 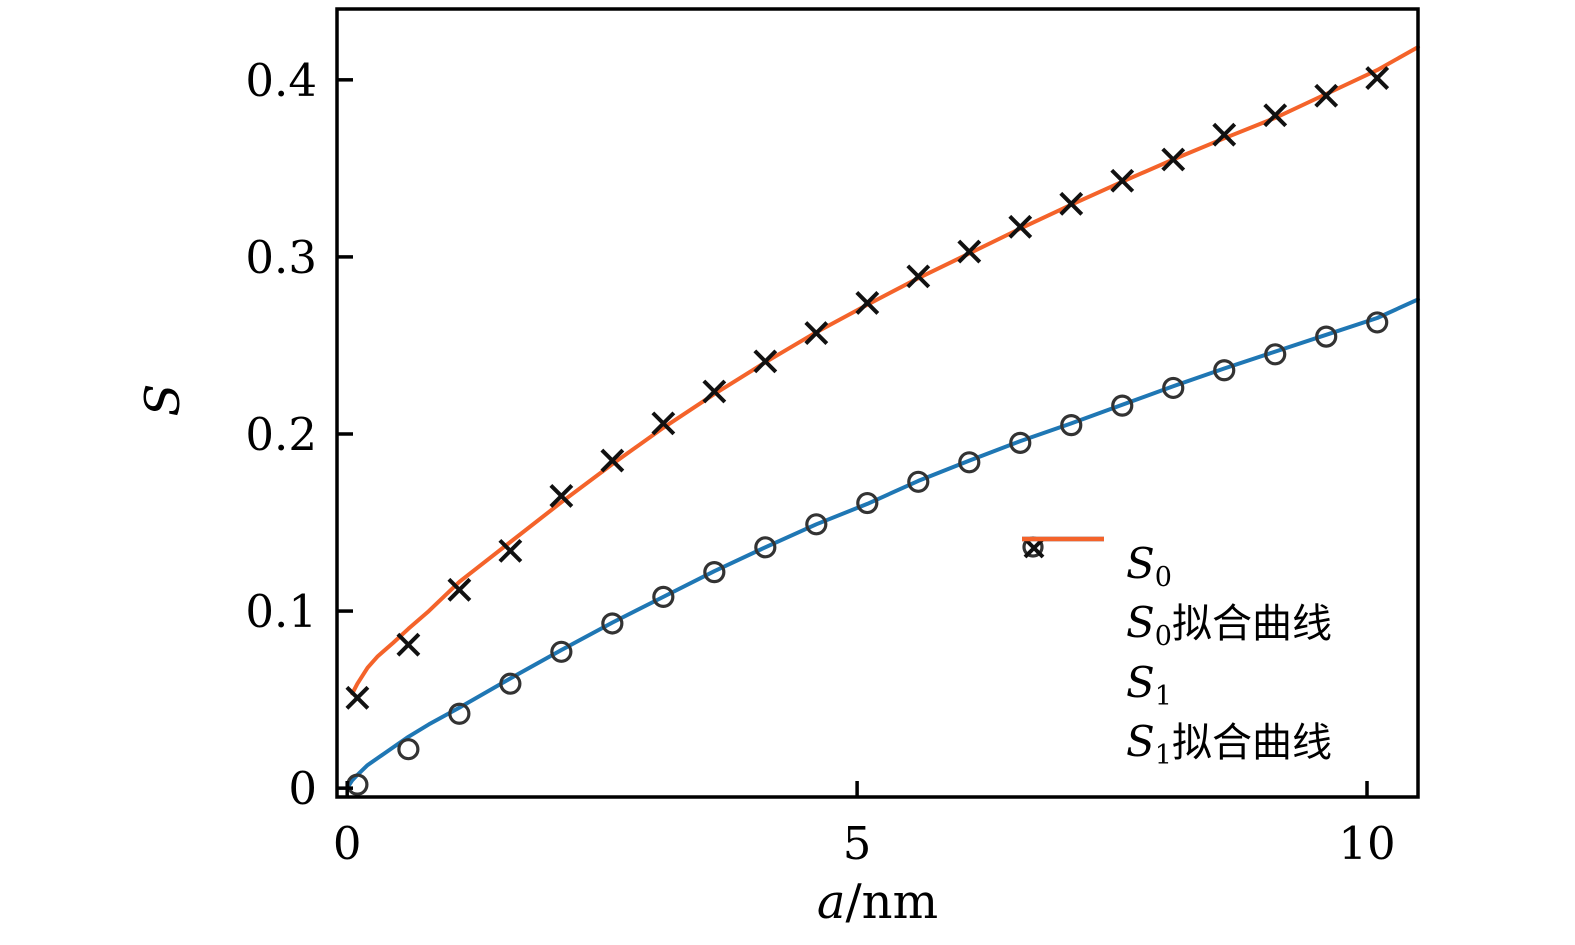 I want to click on y-tick-label: 0.2, so click(x=281, y=434).